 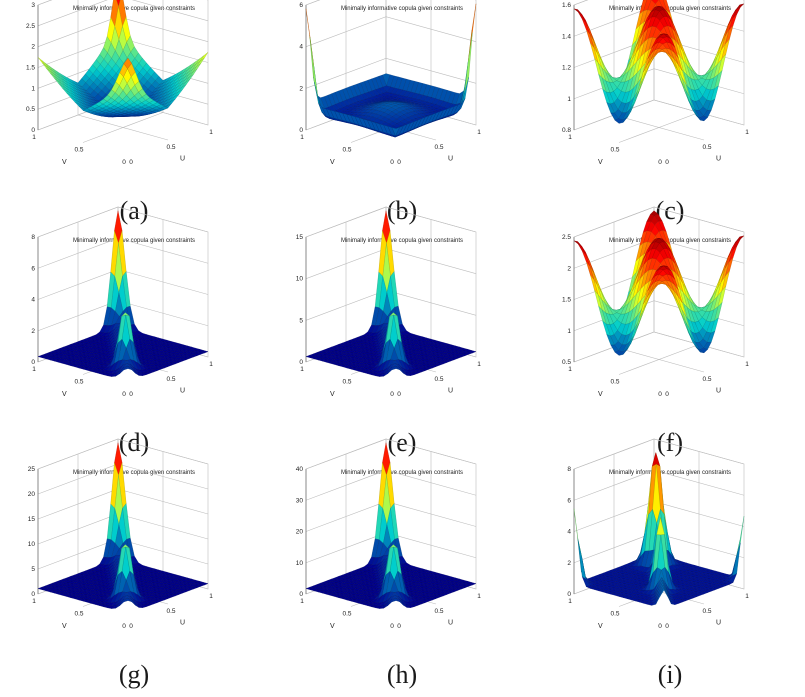 What do you see at coordinates (134, 210) in the screenshot?
I see `panel-caption: (a)` at bounding box center [134, 210].